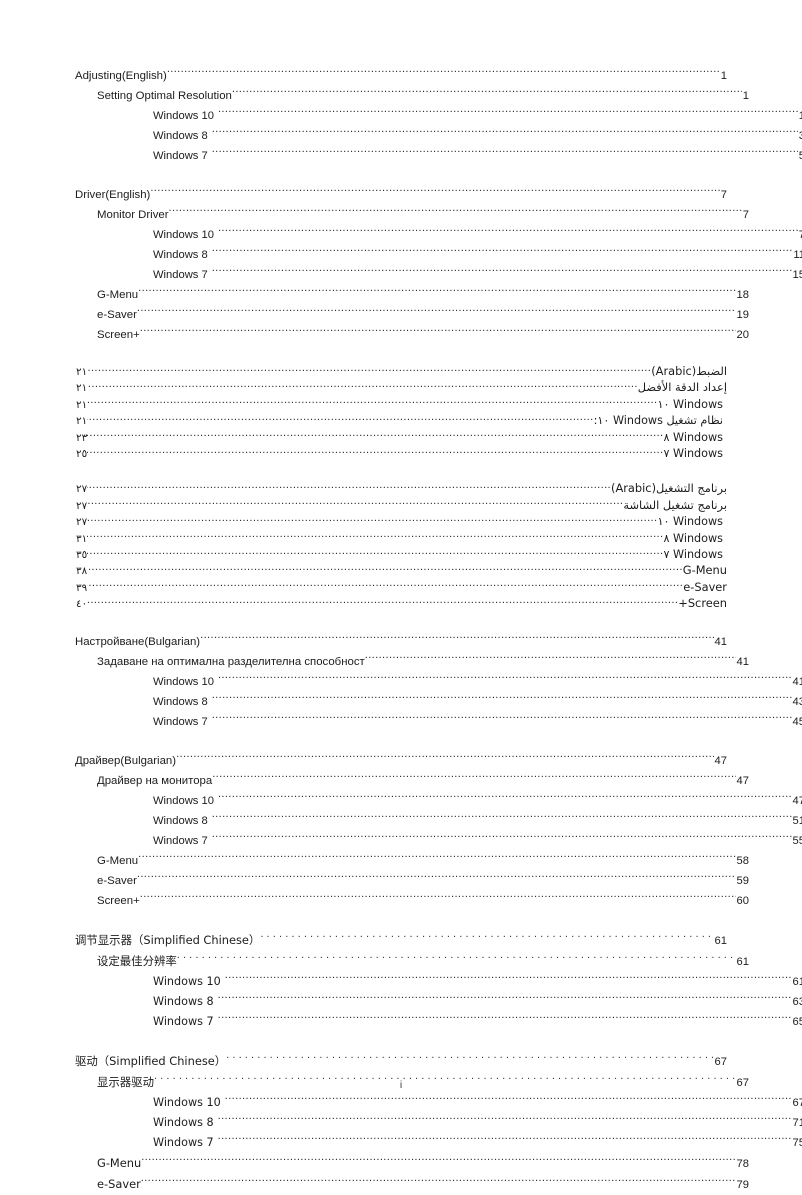  I want to click on toc-entry-title: Monitor Driver, so click(133, 215).